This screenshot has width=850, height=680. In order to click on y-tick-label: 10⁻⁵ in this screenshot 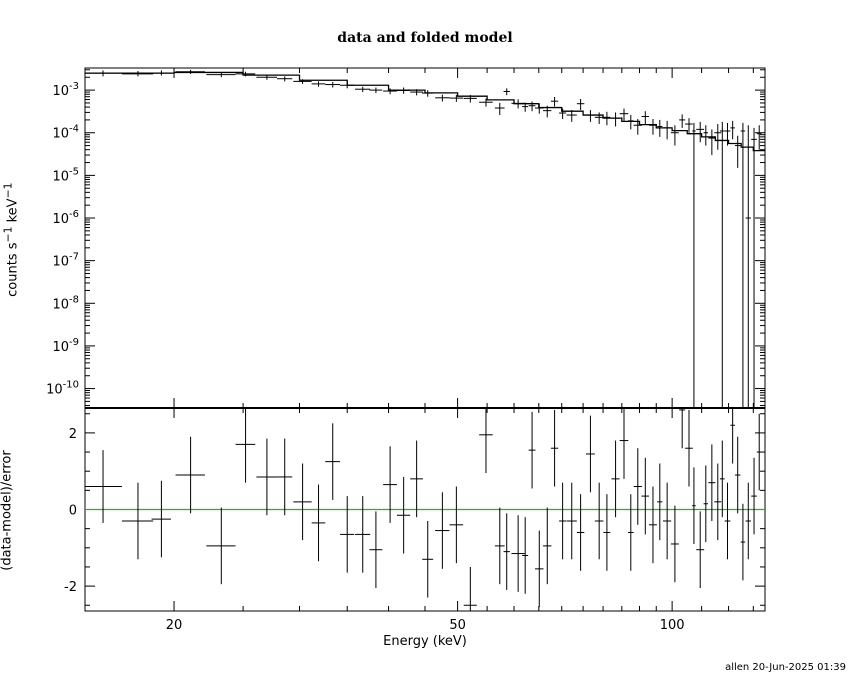, I will do `click(65, 175)`.